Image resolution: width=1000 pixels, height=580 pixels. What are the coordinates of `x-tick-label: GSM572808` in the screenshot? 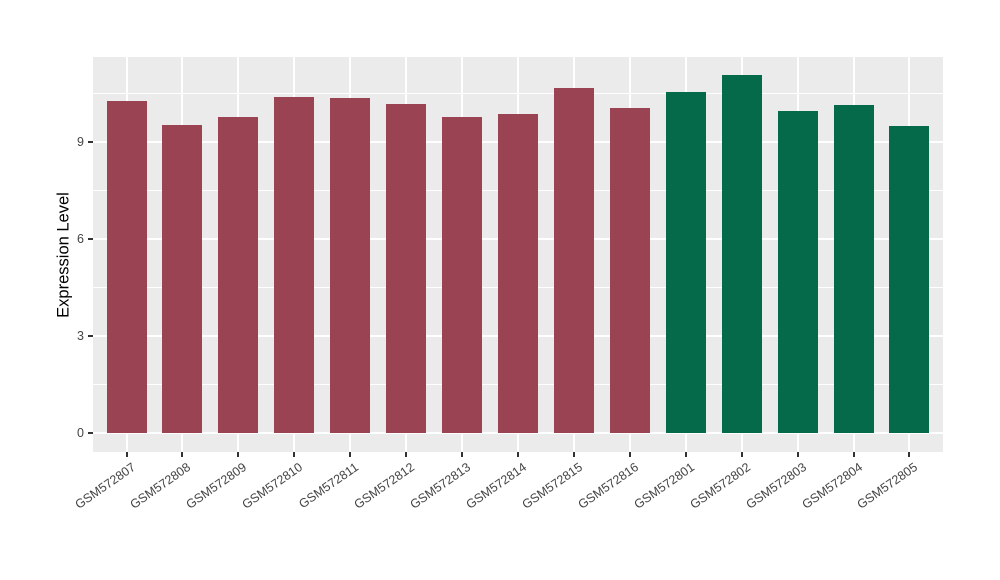 It's located at (160, 486).